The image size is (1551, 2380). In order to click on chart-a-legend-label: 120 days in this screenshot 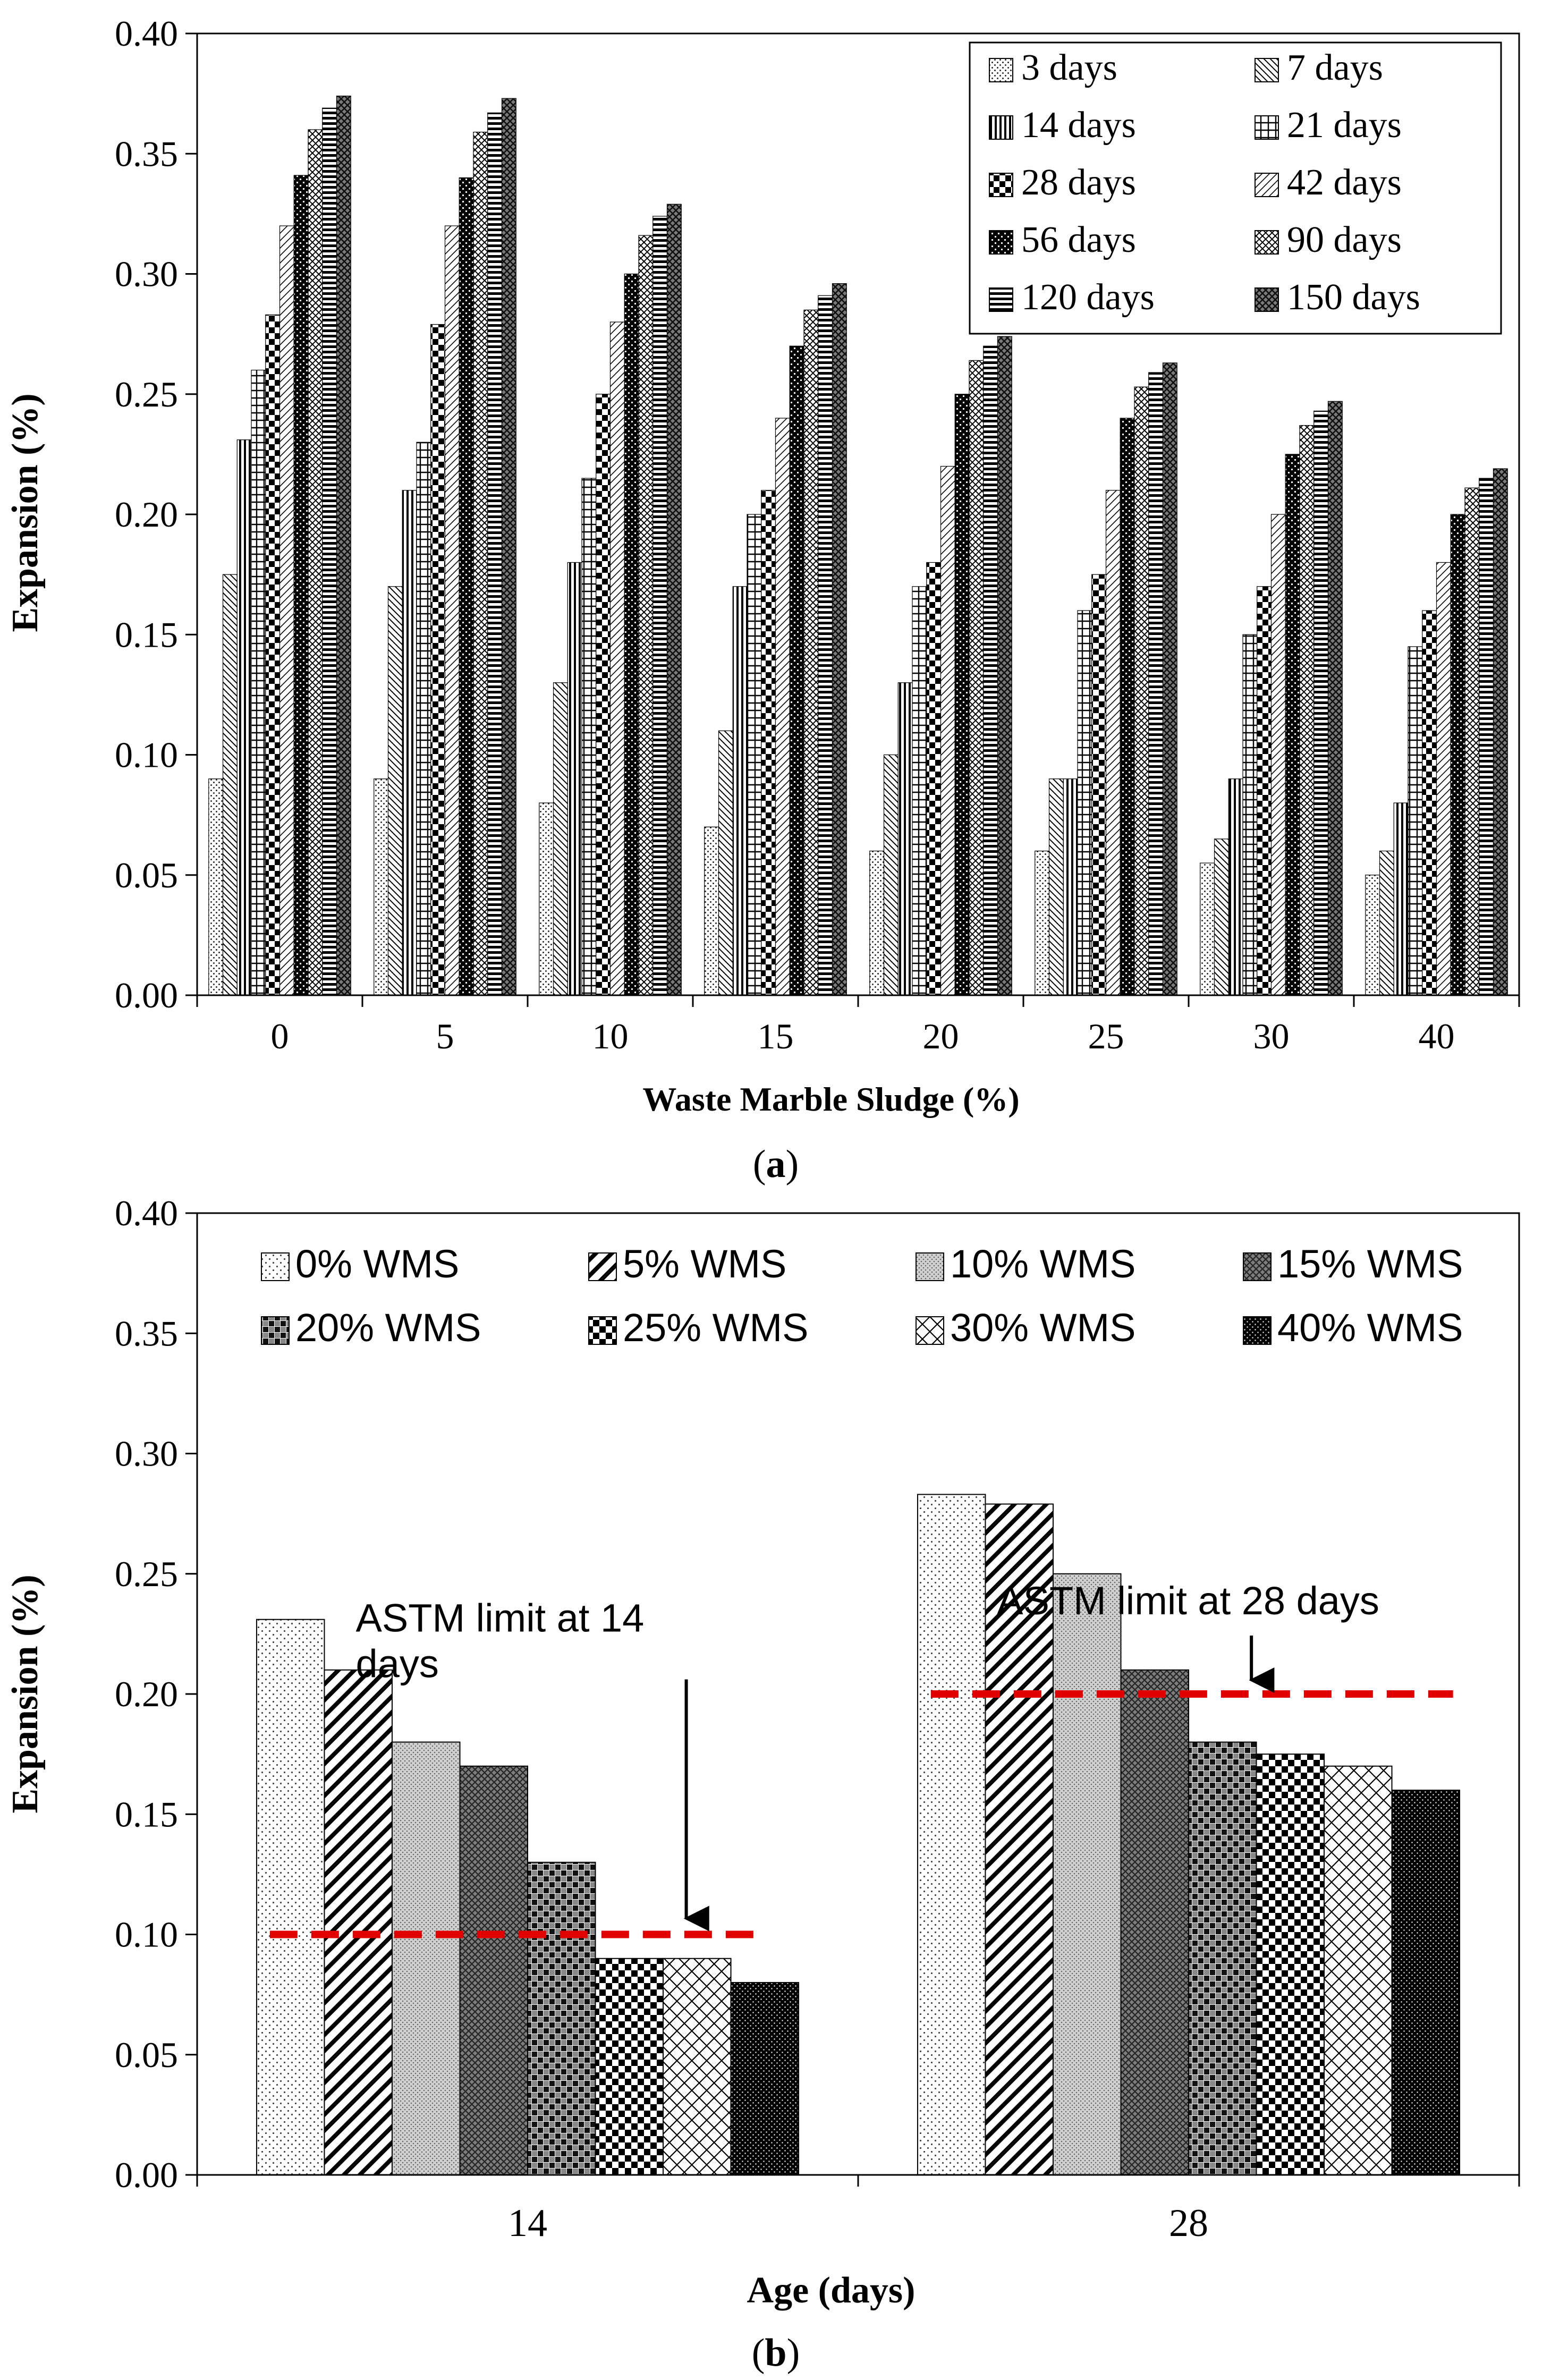, I will do `click(1088, 297)`.